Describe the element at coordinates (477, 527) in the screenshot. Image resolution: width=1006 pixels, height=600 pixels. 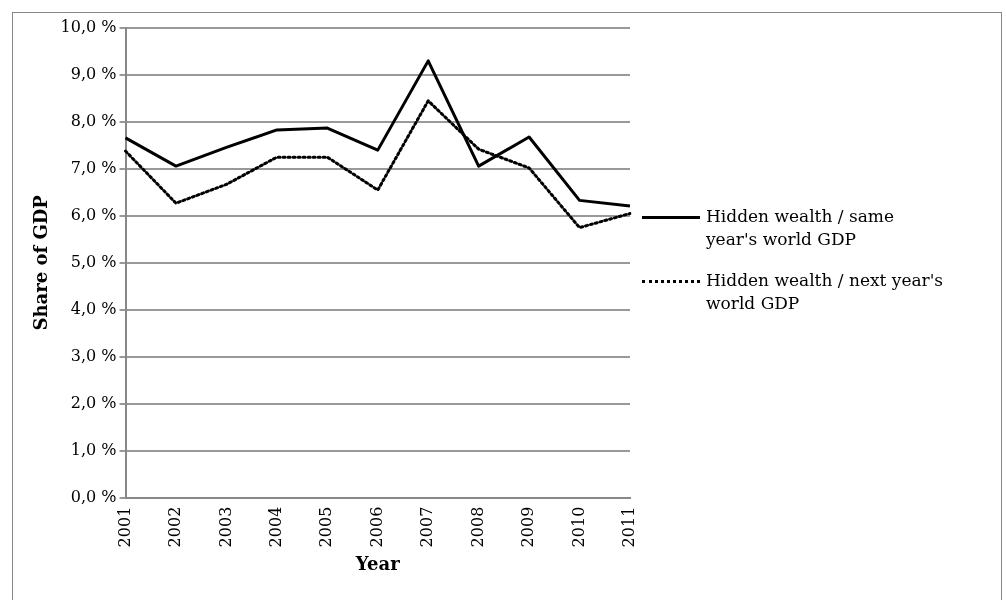
I see `x-tick-label: 2008` at that location.